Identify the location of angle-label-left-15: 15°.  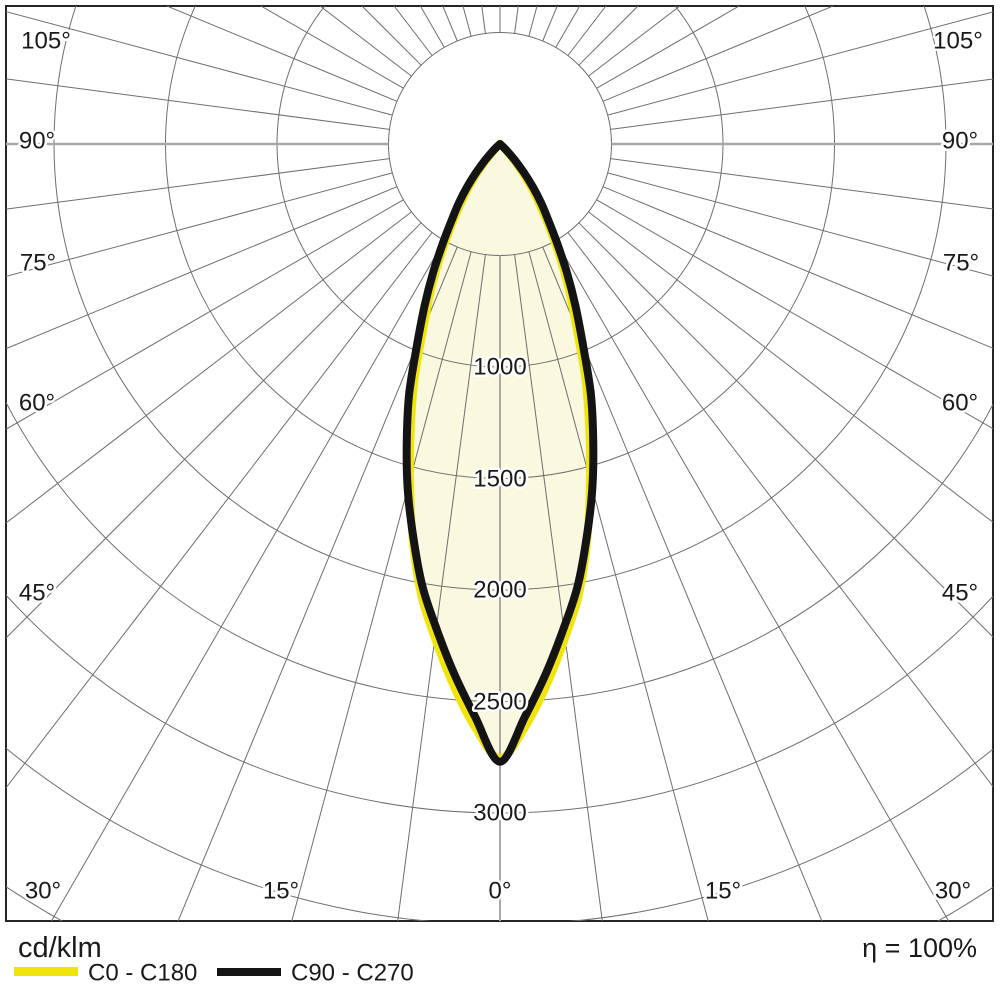
(281, 891).